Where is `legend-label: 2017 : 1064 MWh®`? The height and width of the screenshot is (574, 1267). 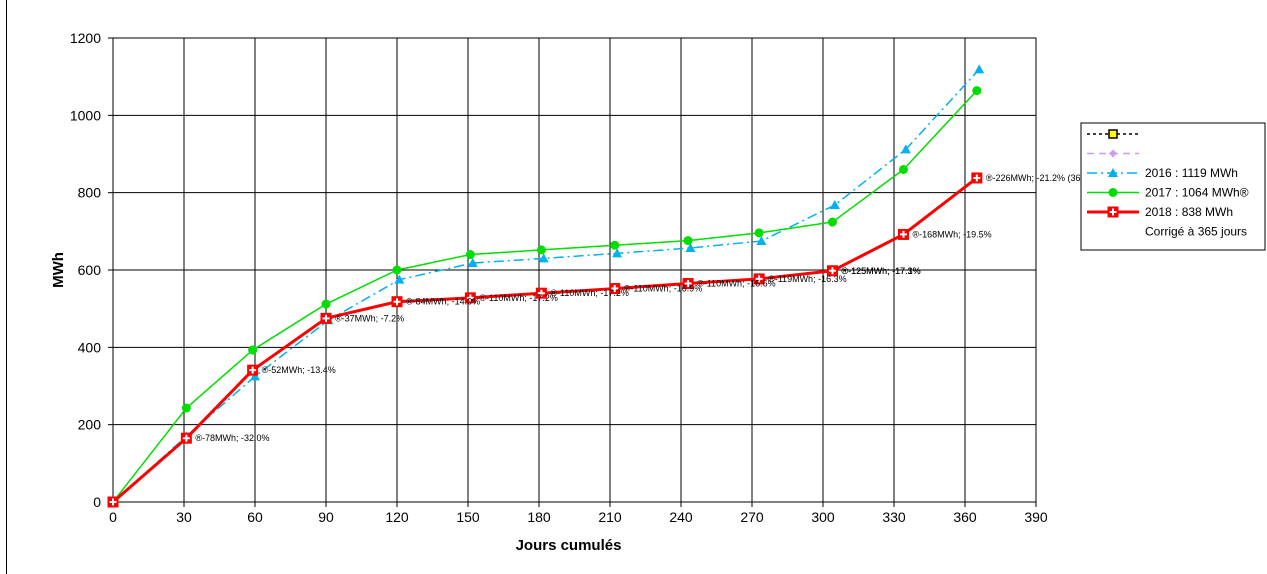
legend-label: 2017 : 1064 MWh® is located at coordinates (1197, 193).